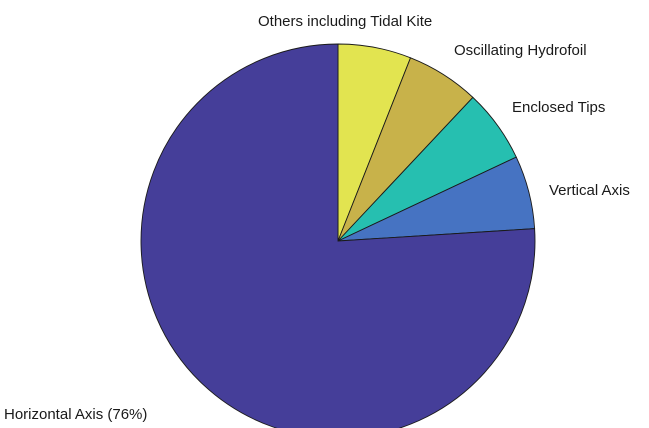  Describe the element at coordinates (75, 414) in the screenshot. I see `slice-label-horizontal-axis: Horizontal Axis (76%)` at that location.